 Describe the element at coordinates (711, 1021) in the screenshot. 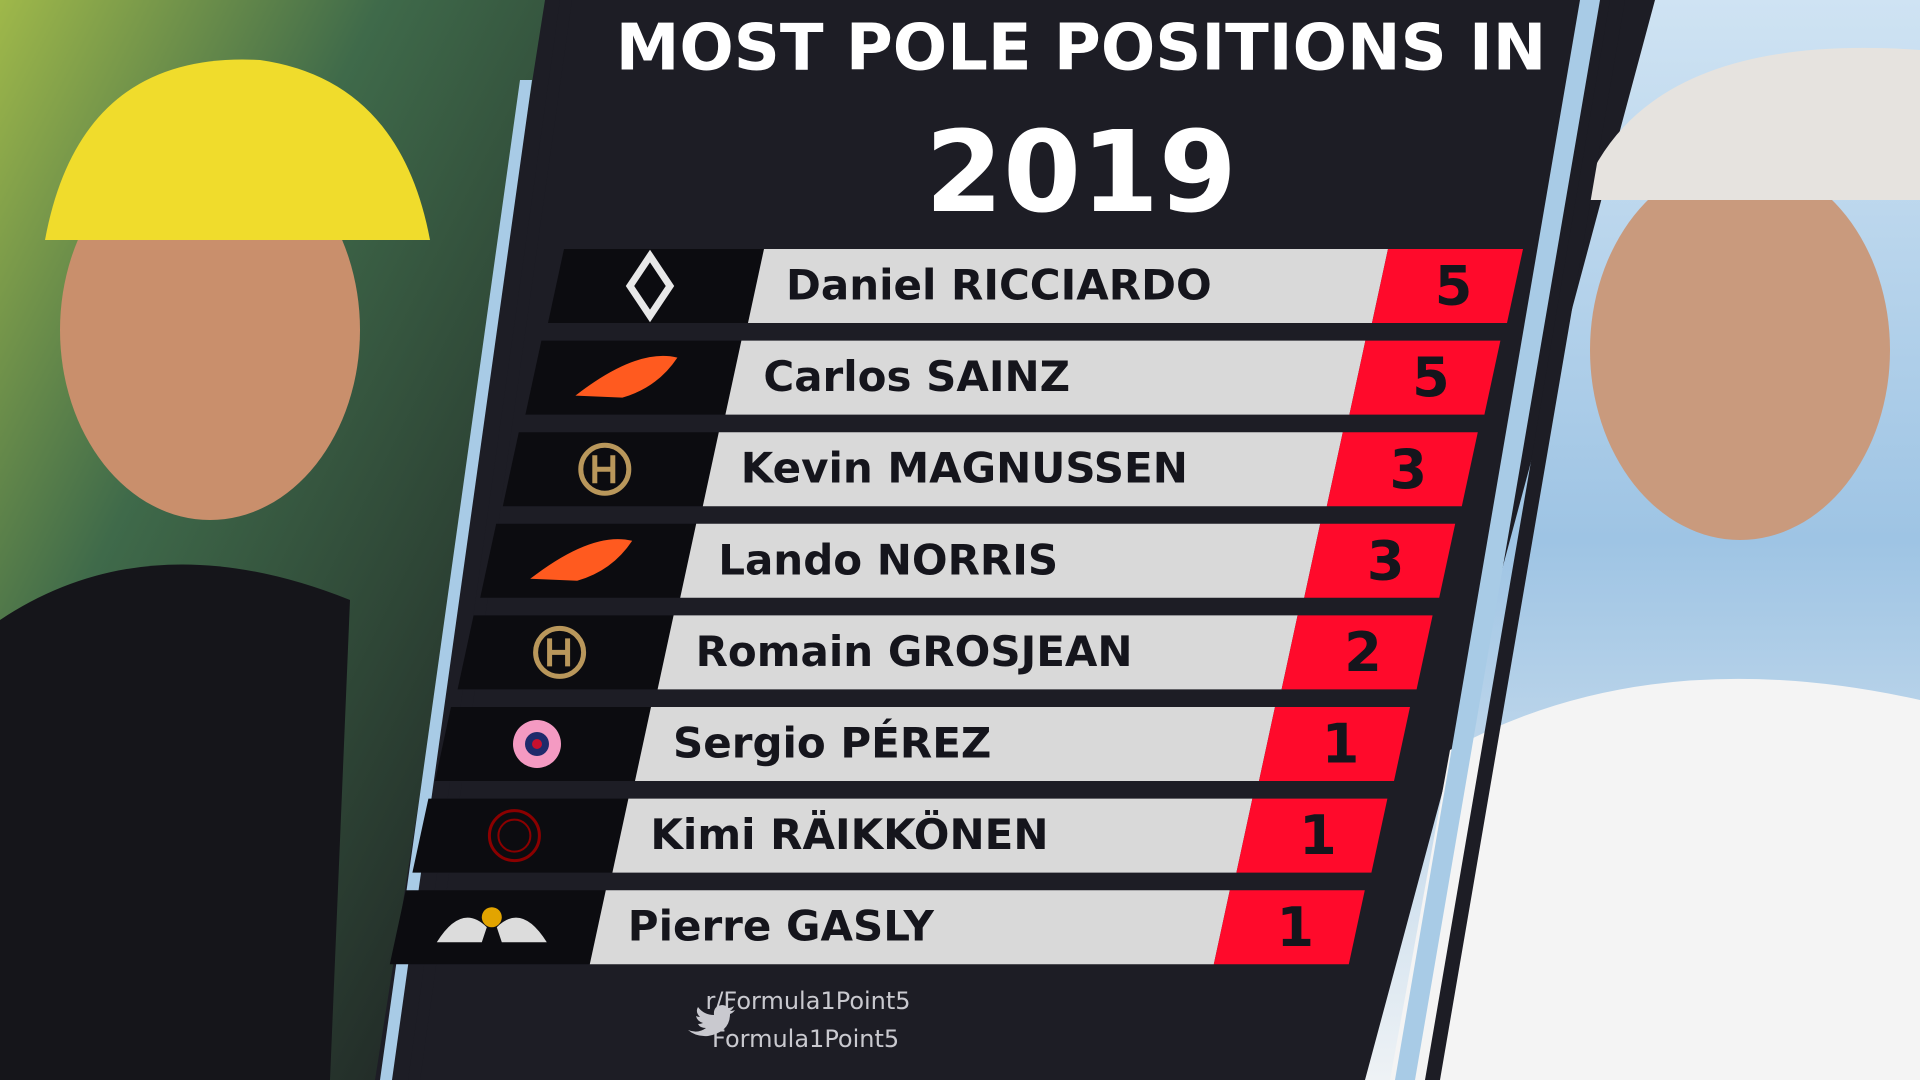

I see `twitter-icon` at that location.